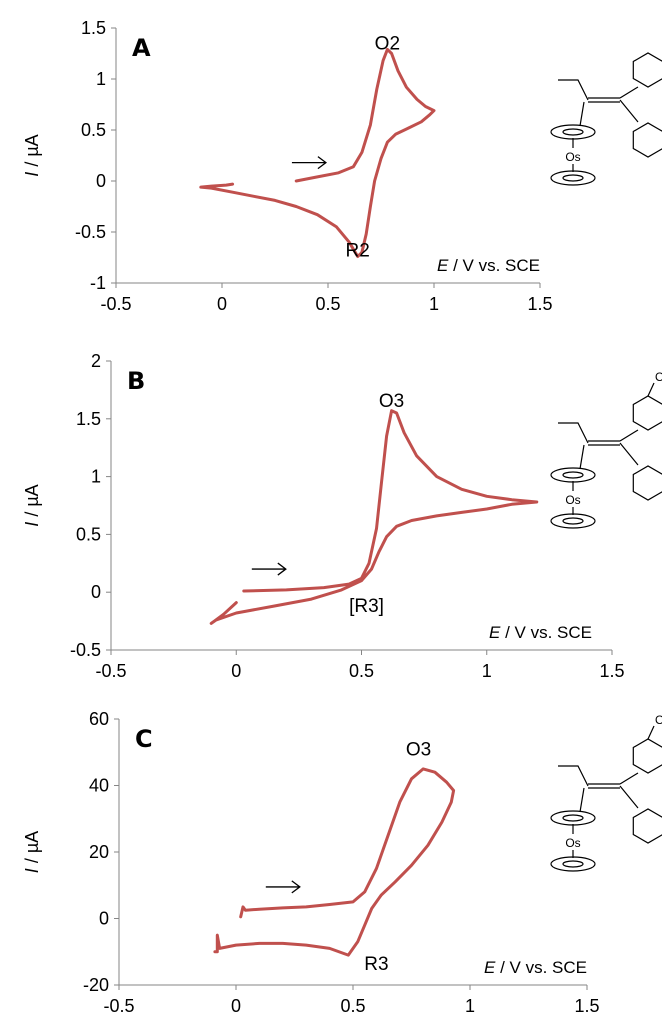  What do you see at coordinates (96, 985) in the screenshot?
I see `y-tick-label: -20` at bounding box center [96, 985].